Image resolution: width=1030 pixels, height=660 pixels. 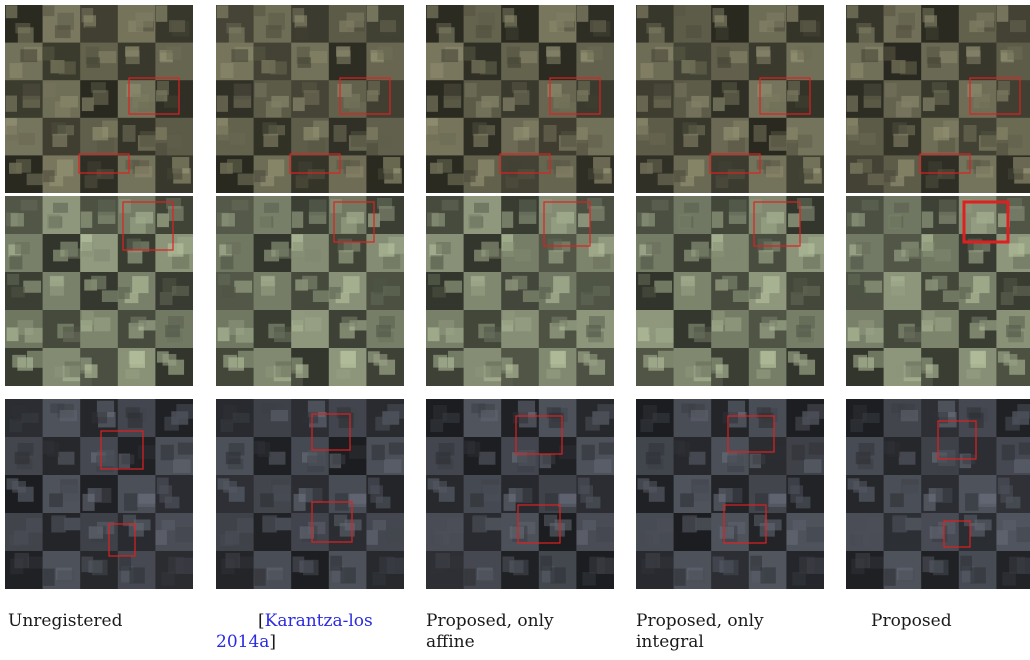 What do you see at coordinates (294, 631) in the screenshot?
I see `citation-link: Karantza-los 2014a` at bounding box center [294, 631].